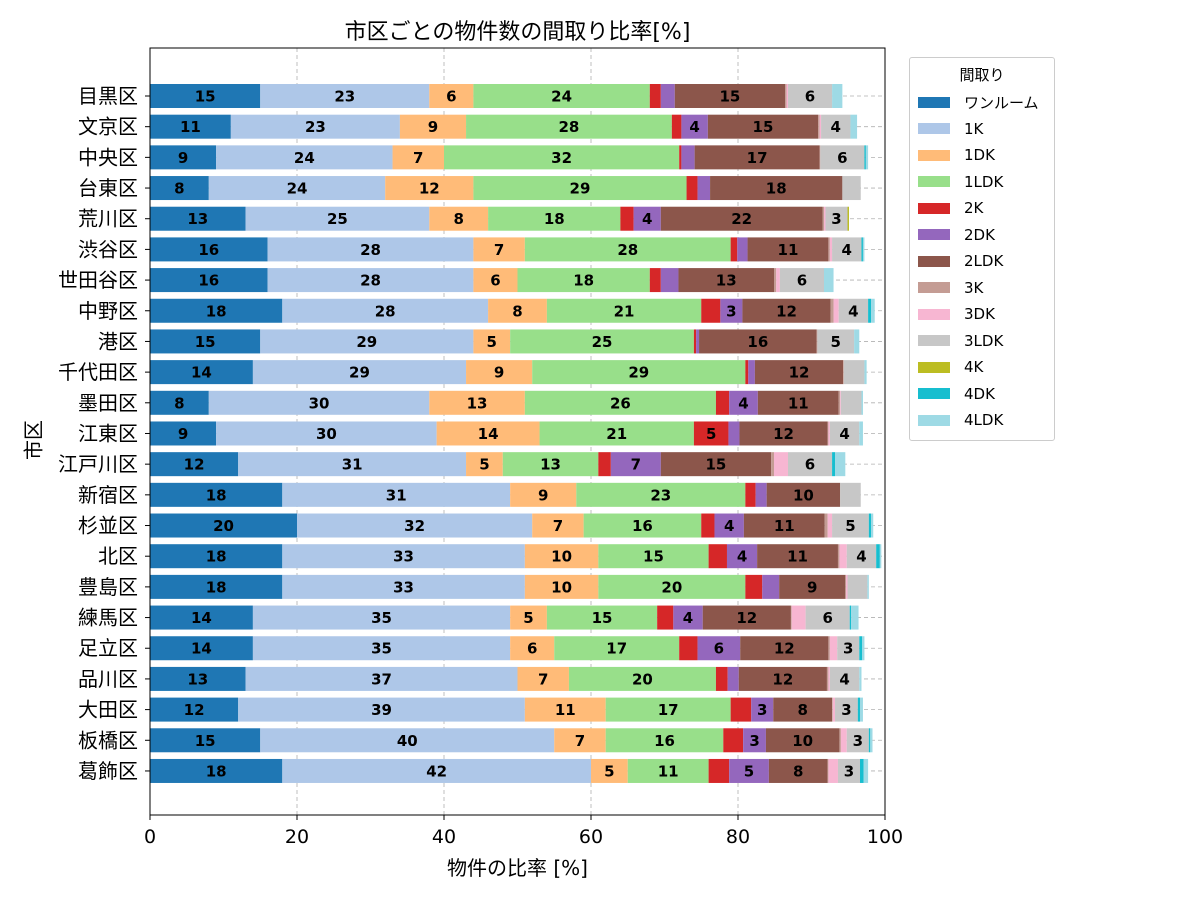 The image size is (1200, 900). Describe the element at coordinates (98, 464) in the screenshot. I see `y-tick-label: 江戸川区` at that location.